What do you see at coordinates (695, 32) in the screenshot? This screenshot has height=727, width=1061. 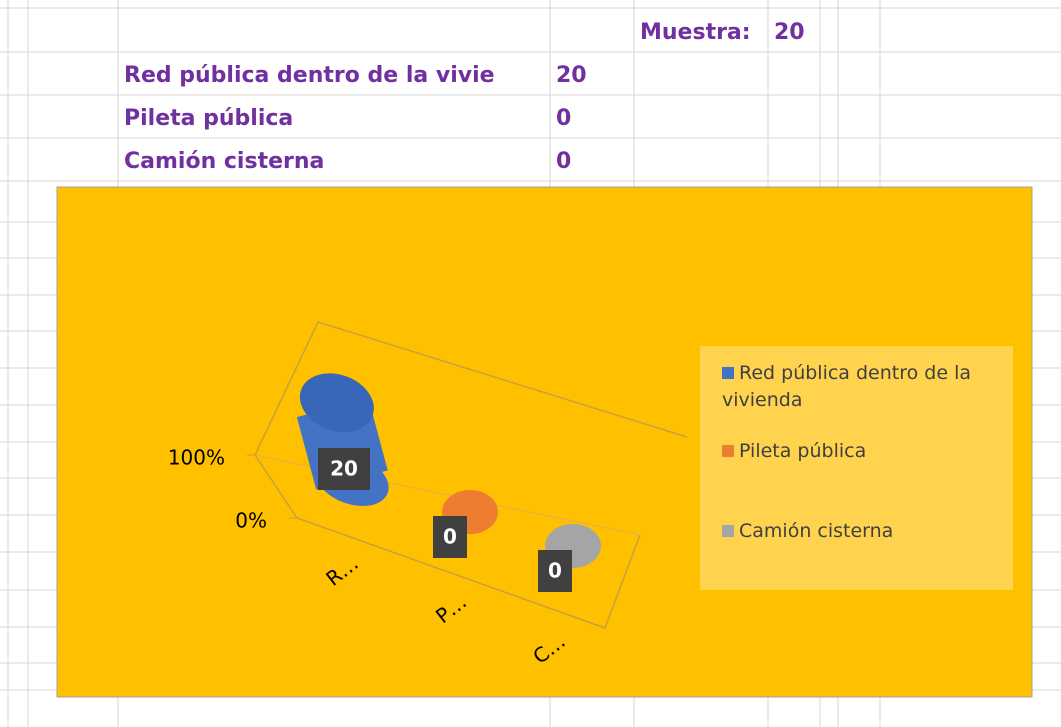 I see `sample-label: Muestra:` at bounding box center [695, 32].